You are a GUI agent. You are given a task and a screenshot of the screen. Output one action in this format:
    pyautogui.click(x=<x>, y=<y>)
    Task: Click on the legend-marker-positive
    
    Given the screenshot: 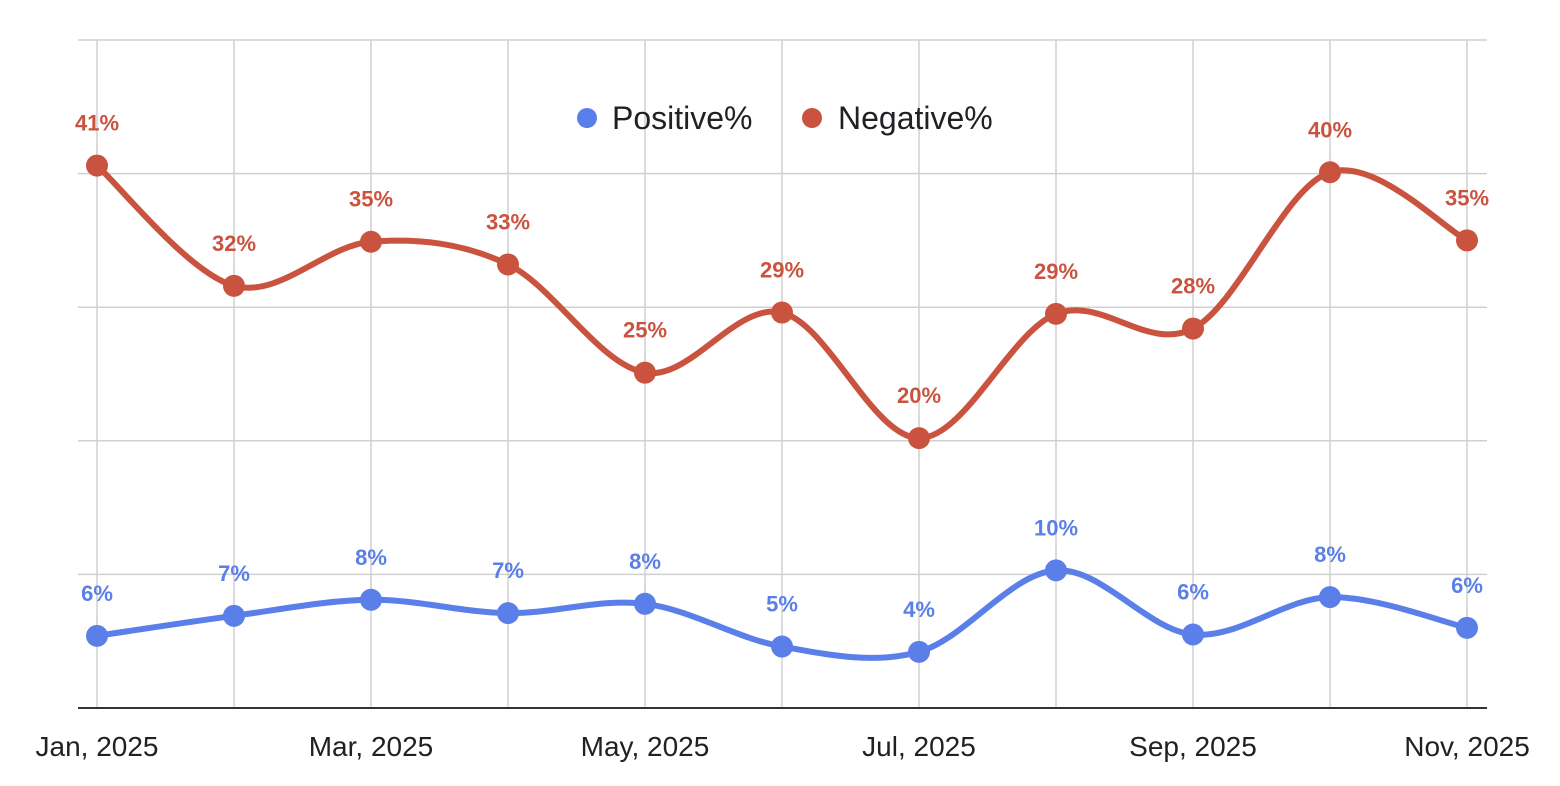 What is the action you would take?
    pyautogui.click(x=587, y=118)
    